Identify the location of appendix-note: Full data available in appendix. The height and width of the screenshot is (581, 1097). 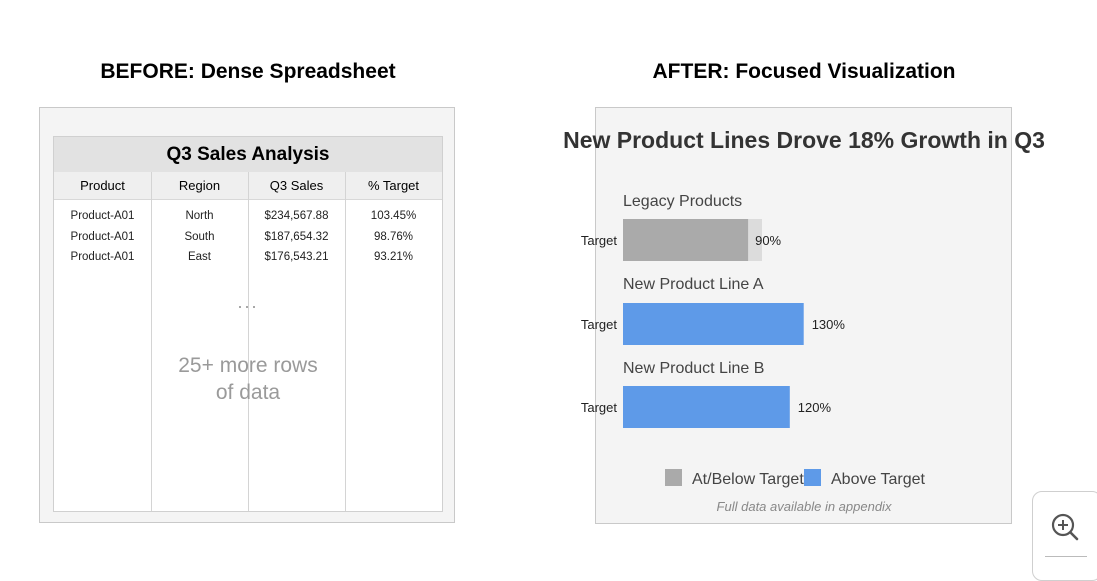
(804, 506).